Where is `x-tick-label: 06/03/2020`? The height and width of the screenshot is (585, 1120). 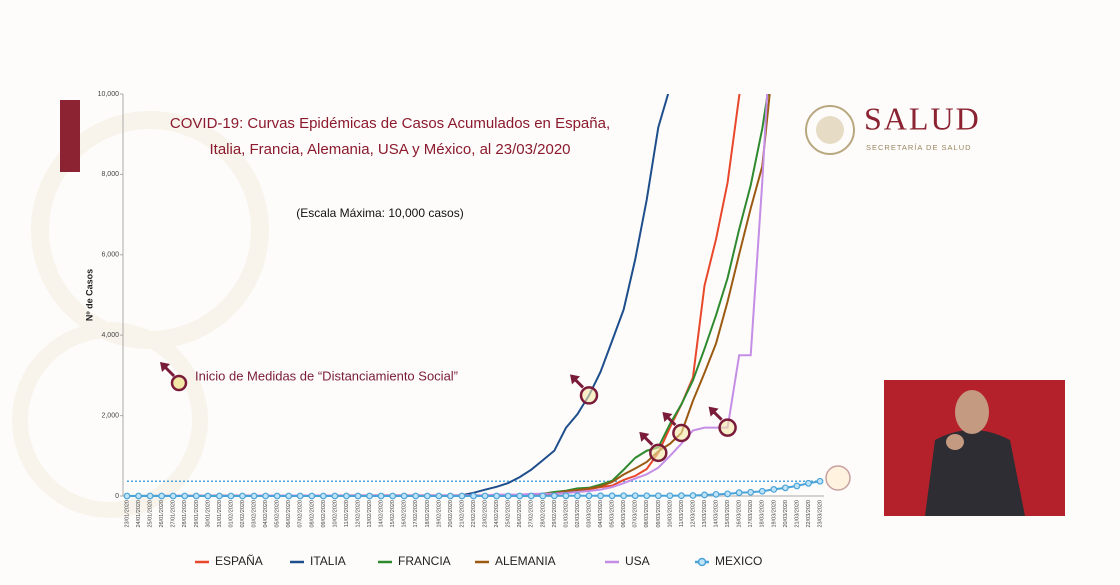 x-tick-label: 06/03/2020 is located at coordinates (624, 514).